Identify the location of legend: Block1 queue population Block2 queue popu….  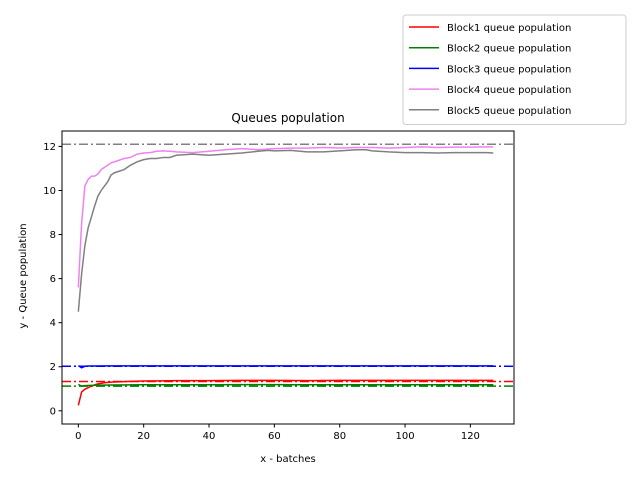
(514, 69).